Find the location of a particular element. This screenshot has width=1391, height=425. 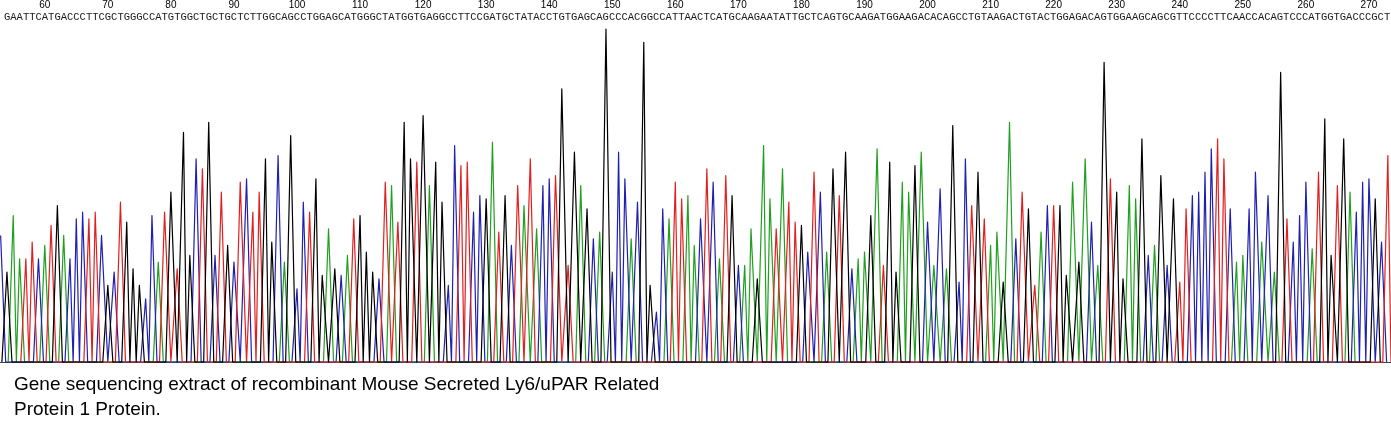

x-tick-label: 60 is located at coordinates (45, 5).